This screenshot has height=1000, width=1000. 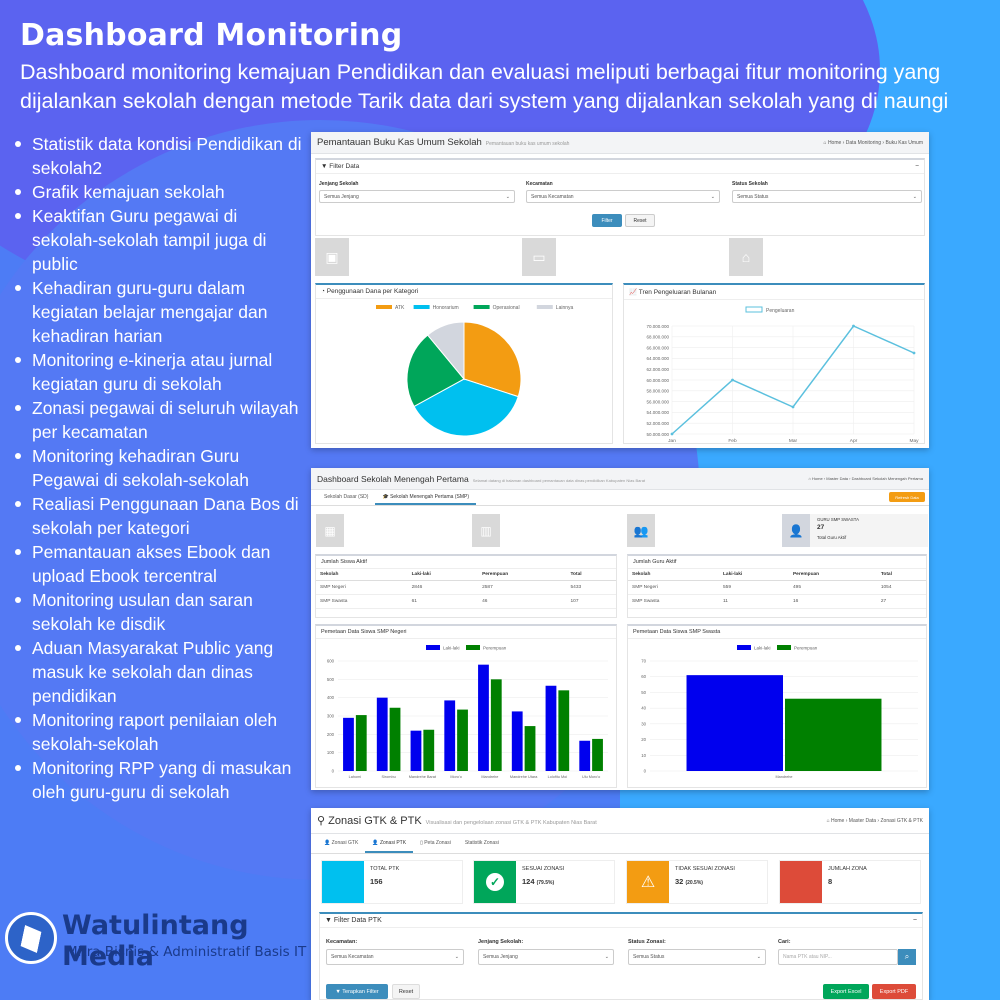 I want to click on filter-kecamatan: Kecamatan: Semua Kecamatan ⌄, so click(x=395, y=952).